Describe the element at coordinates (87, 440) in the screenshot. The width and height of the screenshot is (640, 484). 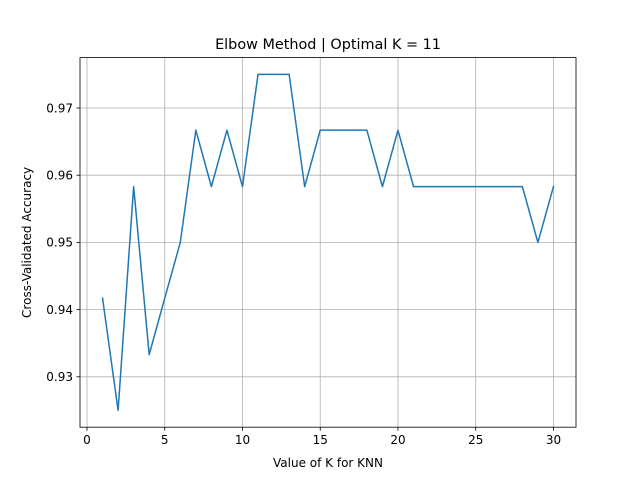
I see `x-tick-label: 0` at that location.